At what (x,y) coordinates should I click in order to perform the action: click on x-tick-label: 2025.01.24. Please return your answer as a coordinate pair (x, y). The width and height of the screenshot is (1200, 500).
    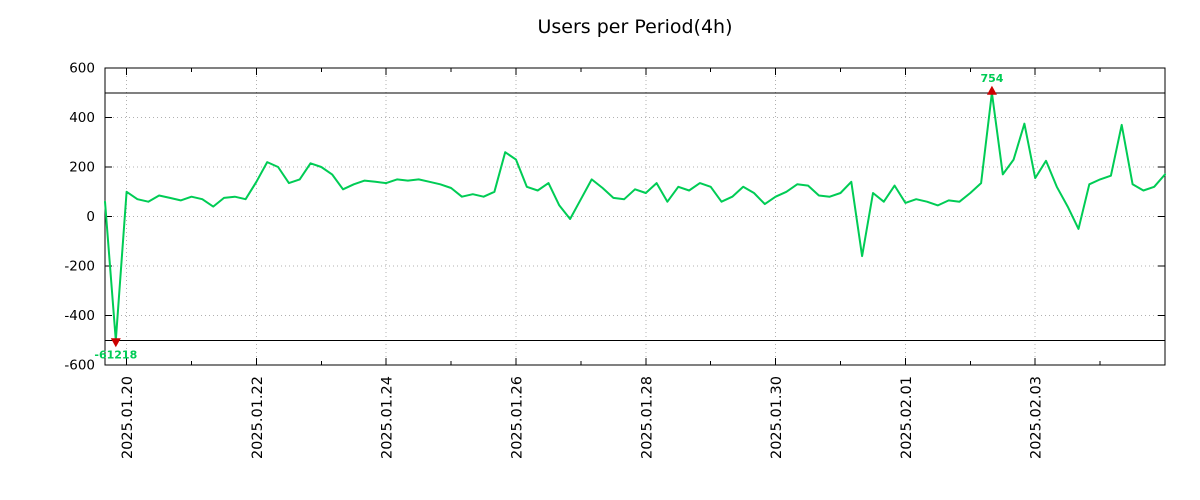
    Looking at the image, I should click on (388, 417).